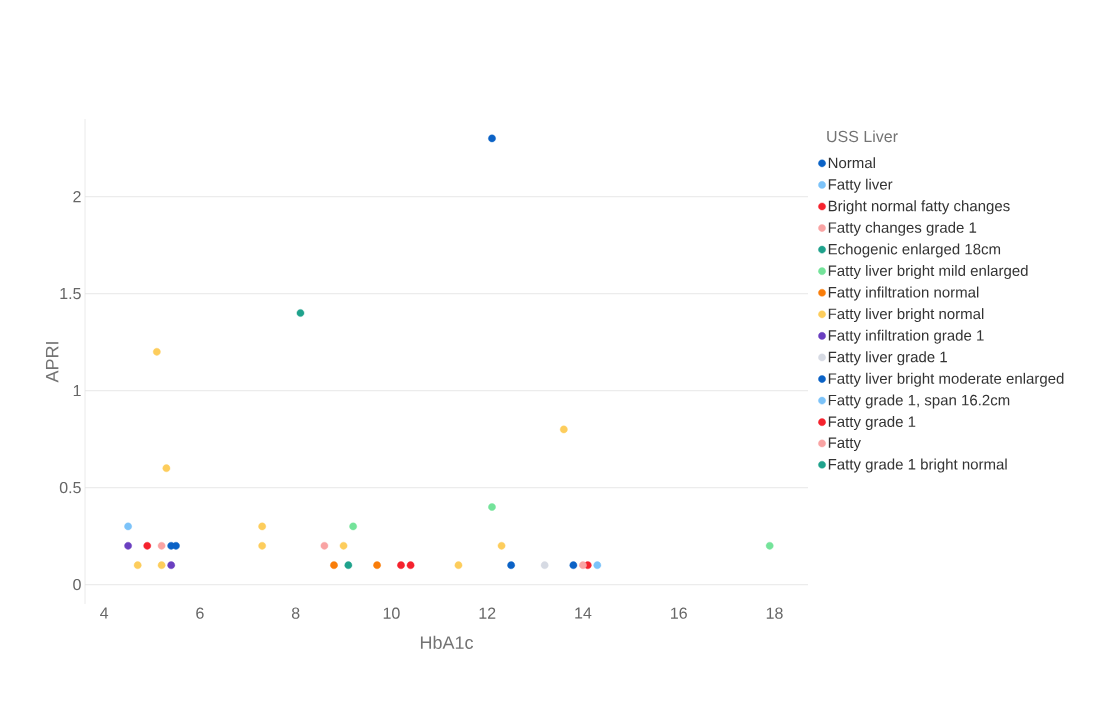 Image resolution: width=1117 pixels, height=713 pixels. What do you see at coordinates (77, 391) in the screenshot?
I see `y-tick-label: 1` at bounding box center [77, 391].